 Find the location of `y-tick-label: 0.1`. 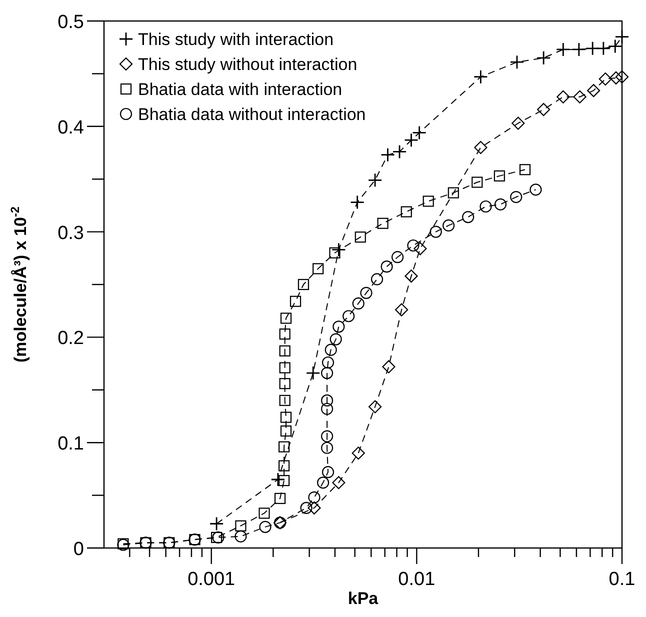

y-tick-label: 0.1 is located at coordinates (71, 444).